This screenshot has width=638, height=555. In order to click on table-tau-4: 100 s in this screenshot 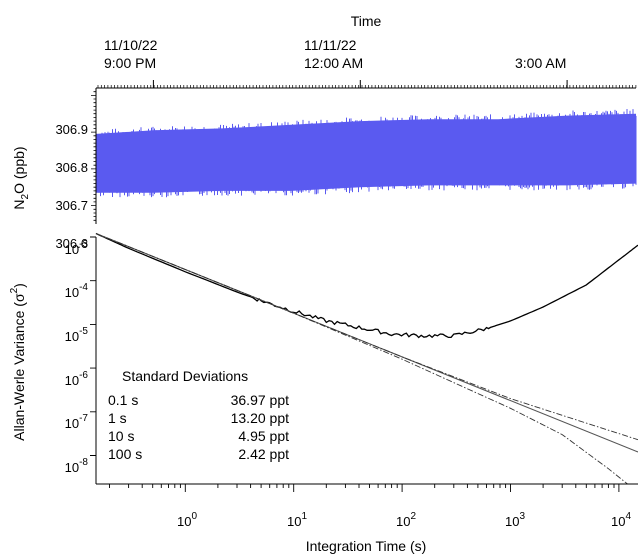, I will do `click(125, 454)`.